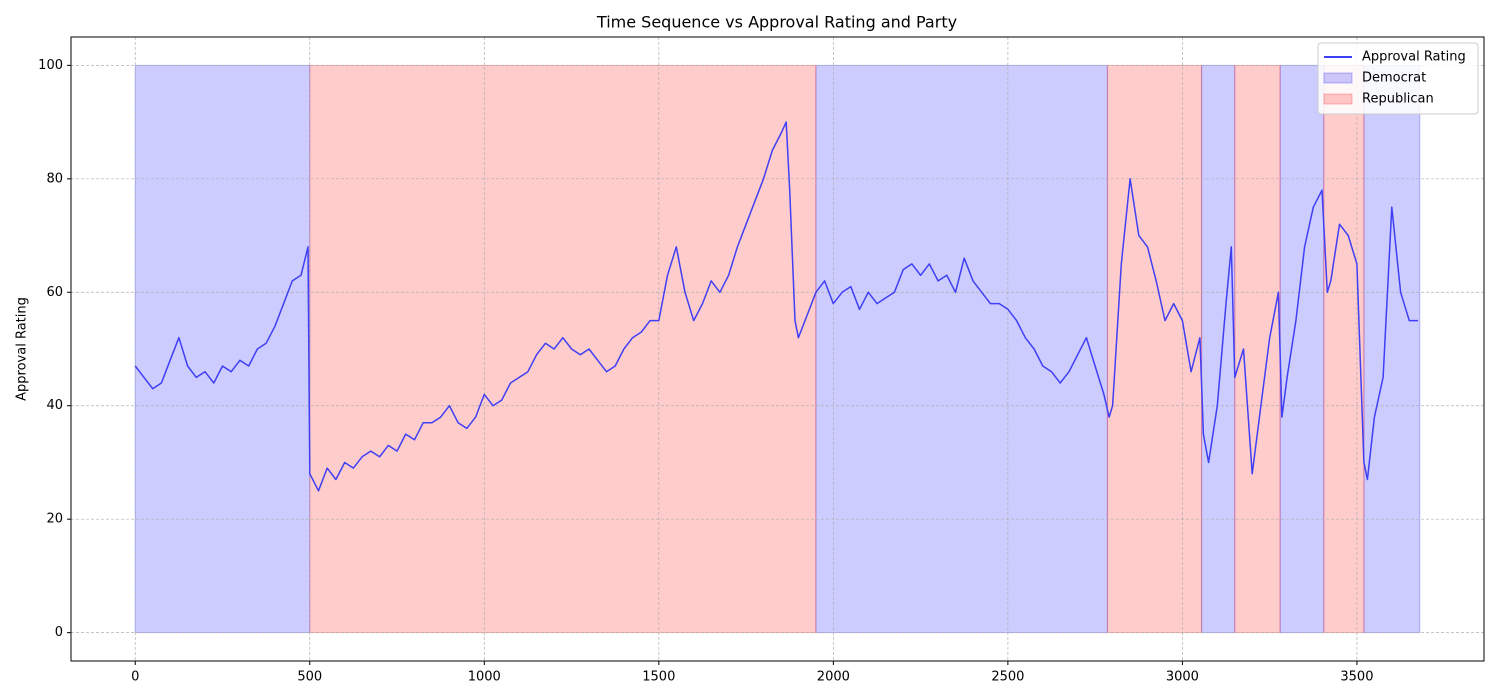 The image size is (1500, 700). What do you see at coordinates (54, 178) in the screenshot?
I see `y-tick-label: 80` at bounding box center [54, 178].